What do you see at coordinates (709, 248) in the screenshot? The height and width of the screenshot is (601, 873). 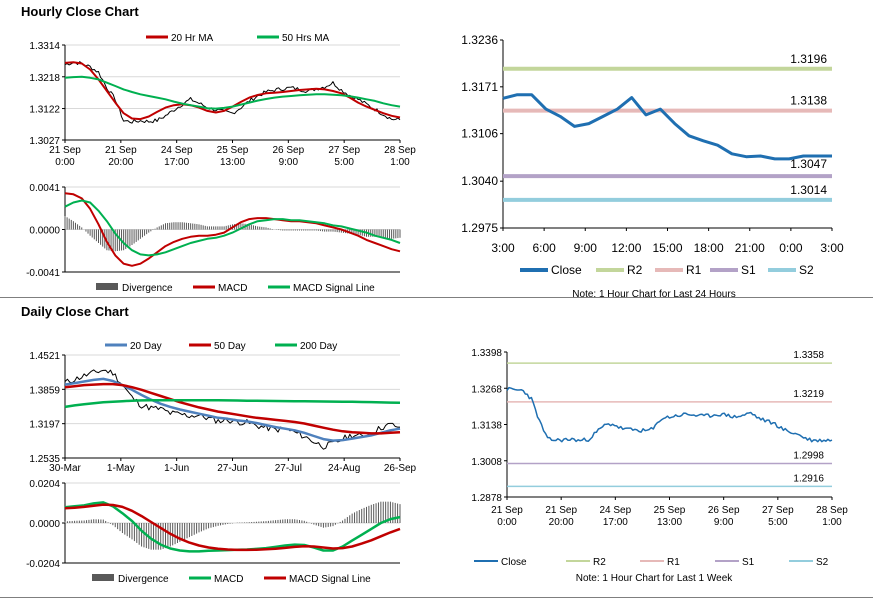 I see `hourly-levels-xtick-label: 18:00` at bounding box center [709, 248].